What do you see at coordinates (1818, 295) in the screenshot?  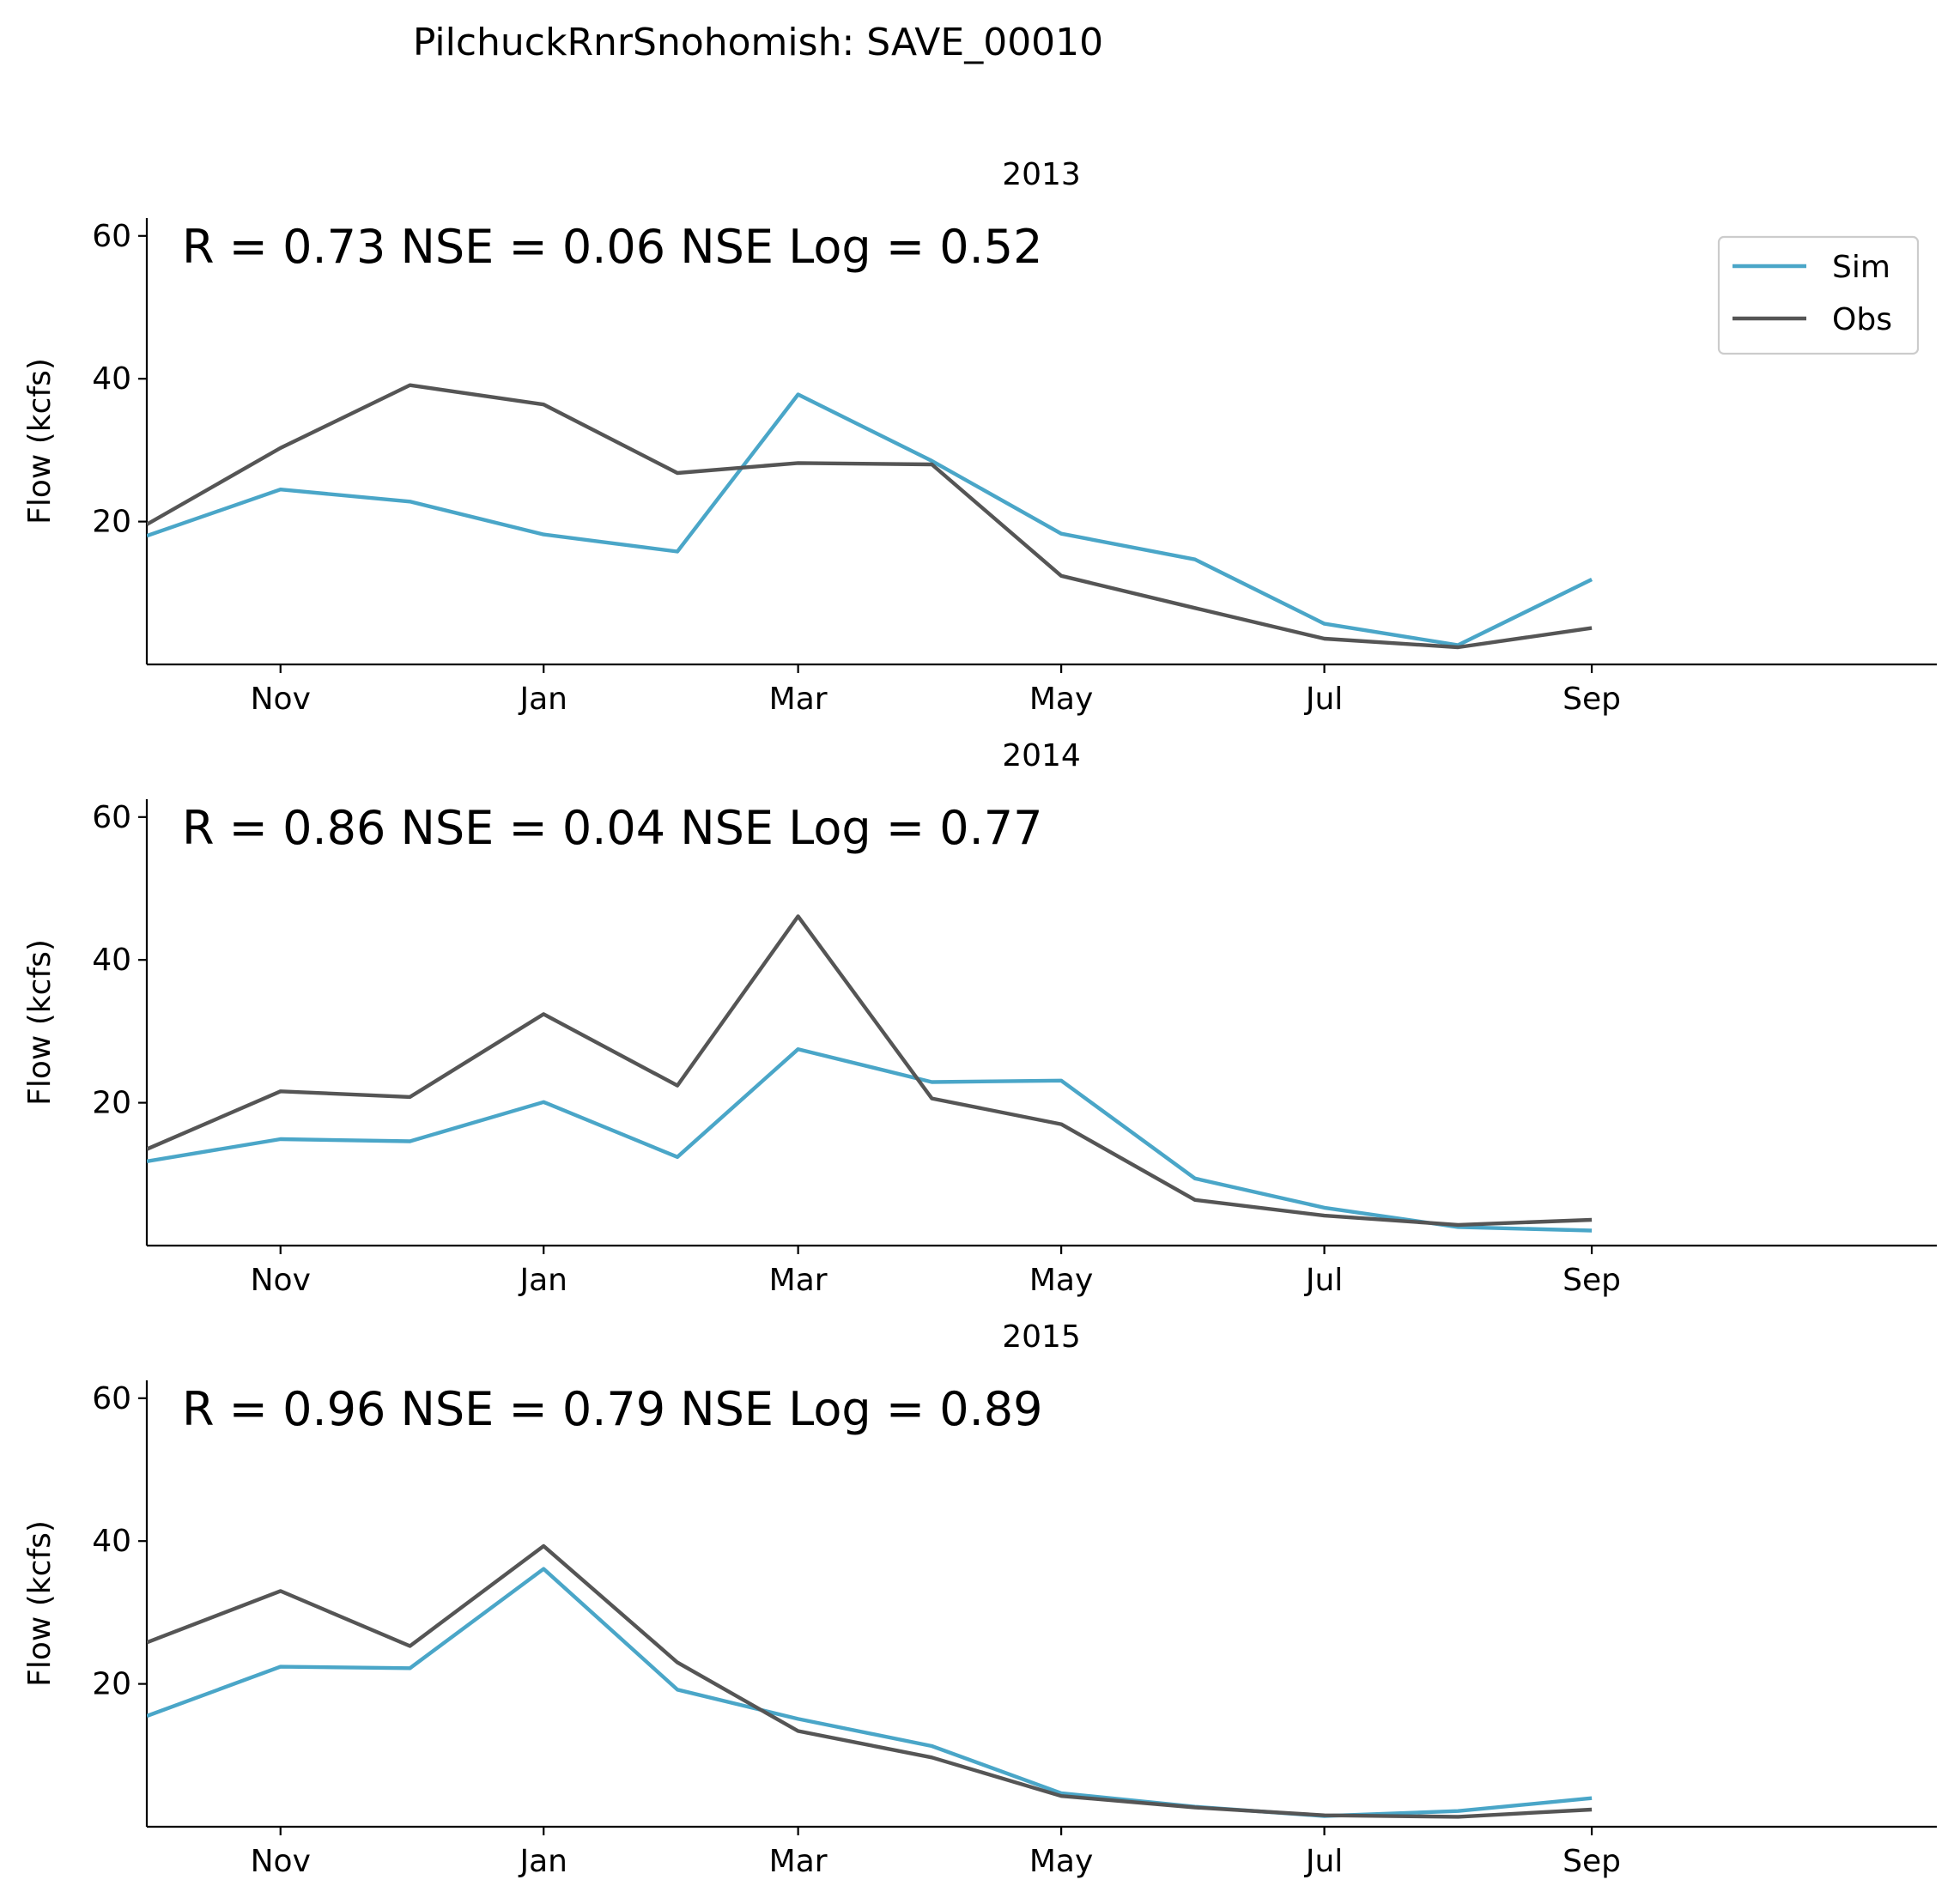 I see `legend: Sim Obs` at bounding box center [1818, 295].